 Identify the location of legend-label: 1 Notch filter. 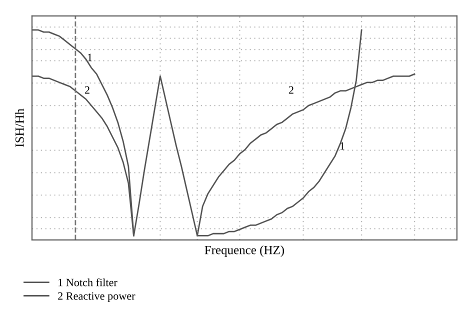
(88, 282).